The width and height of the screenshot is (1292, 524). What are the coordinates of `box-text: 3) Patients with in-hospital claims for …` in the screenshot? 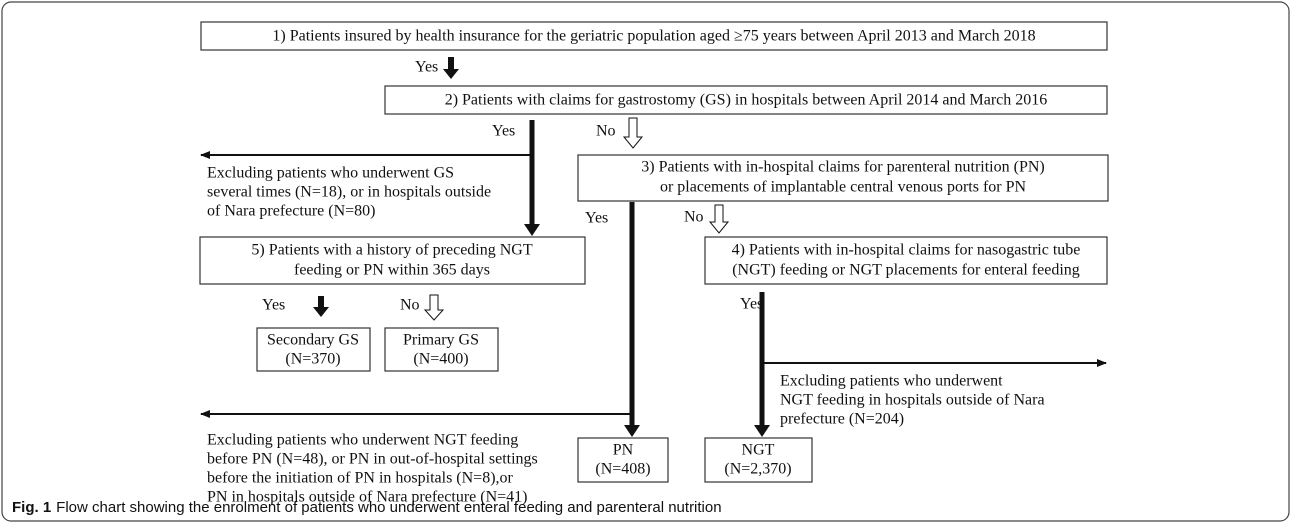 It's located at (842, 167).